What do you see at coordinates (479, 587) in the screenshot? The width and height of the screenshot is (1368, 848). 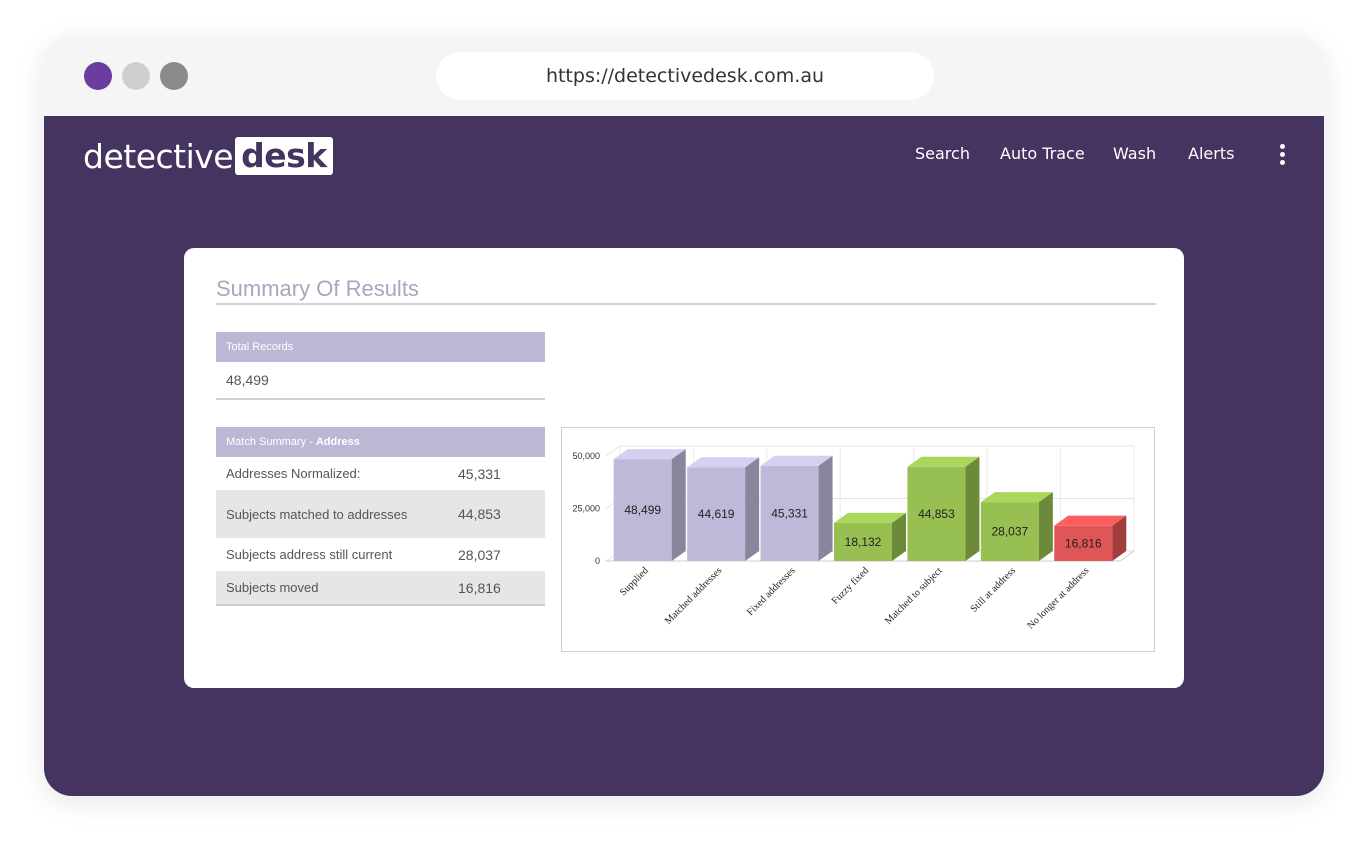 I see `row-value: 16,816` at bounding box center [479, 587].